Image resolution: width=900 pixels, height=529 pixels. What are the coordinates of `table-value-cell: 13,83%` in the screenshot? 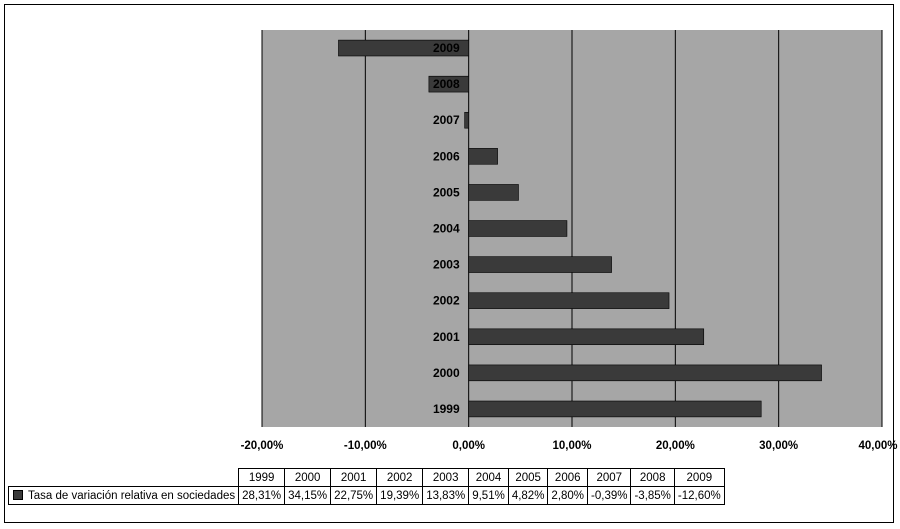 It's located at (446, 495).